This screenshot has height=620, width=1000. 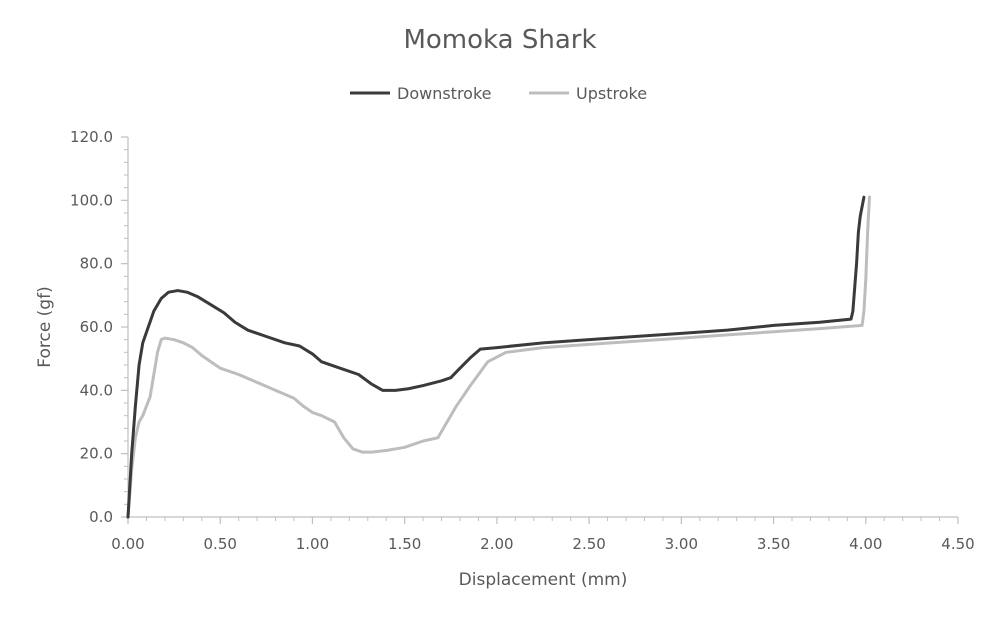 I want to click on y-tick-label: 0.0, so click(x=101, y=517).